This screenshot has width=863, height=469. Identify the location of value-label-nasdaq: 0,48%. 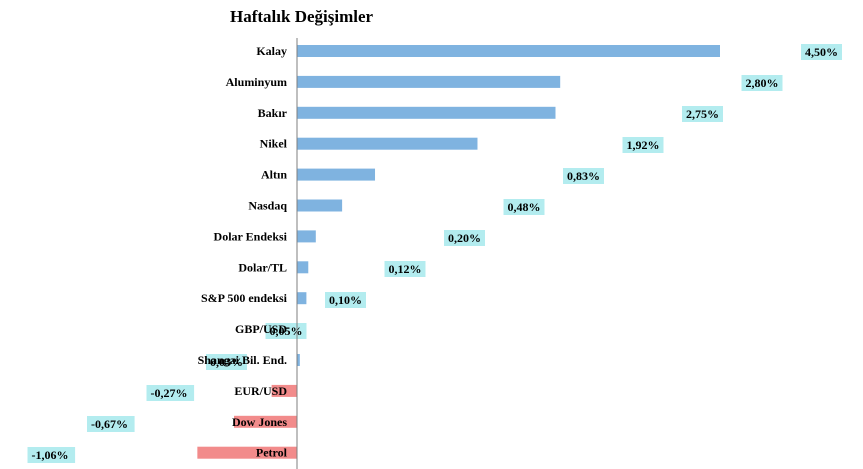
(524, 207).